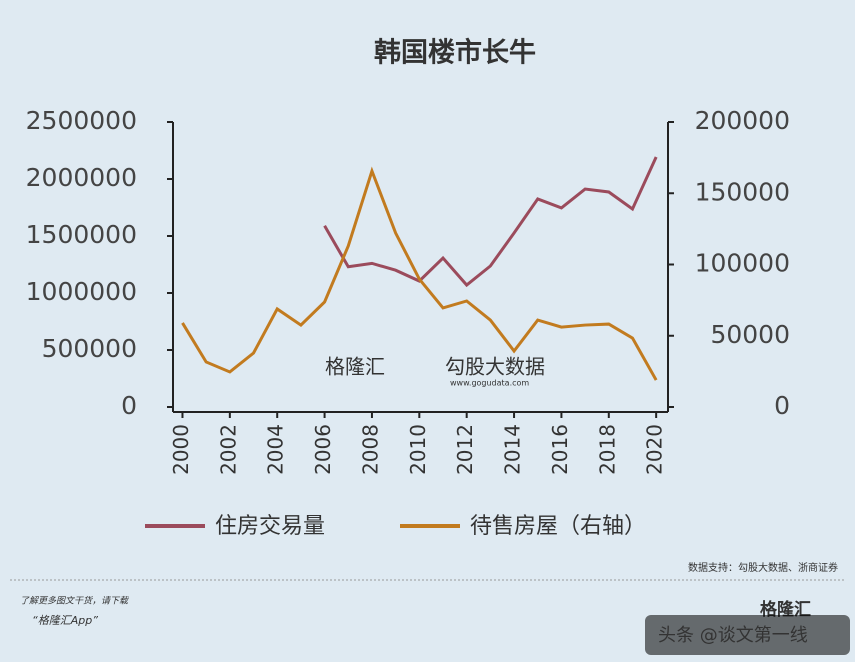 The width and height of the screenshot is (855, 662). I want to click on y-tick-label: 1000000, so click(81, 291).